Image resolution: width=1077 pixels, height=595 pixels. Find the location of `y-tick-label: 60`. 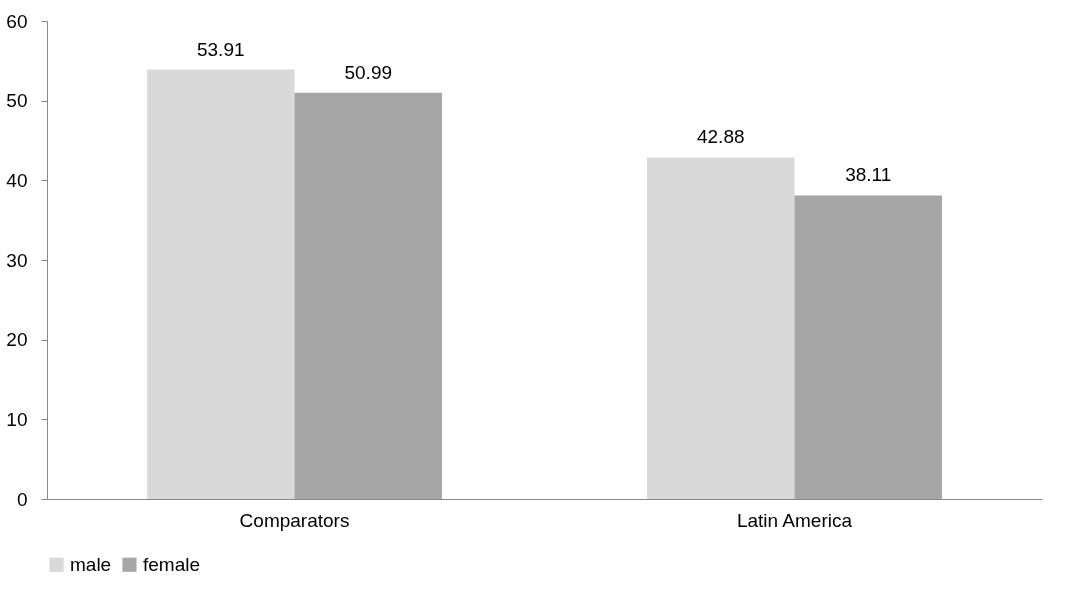

y-tick-label: 60 is located at coordinates (17, 21).